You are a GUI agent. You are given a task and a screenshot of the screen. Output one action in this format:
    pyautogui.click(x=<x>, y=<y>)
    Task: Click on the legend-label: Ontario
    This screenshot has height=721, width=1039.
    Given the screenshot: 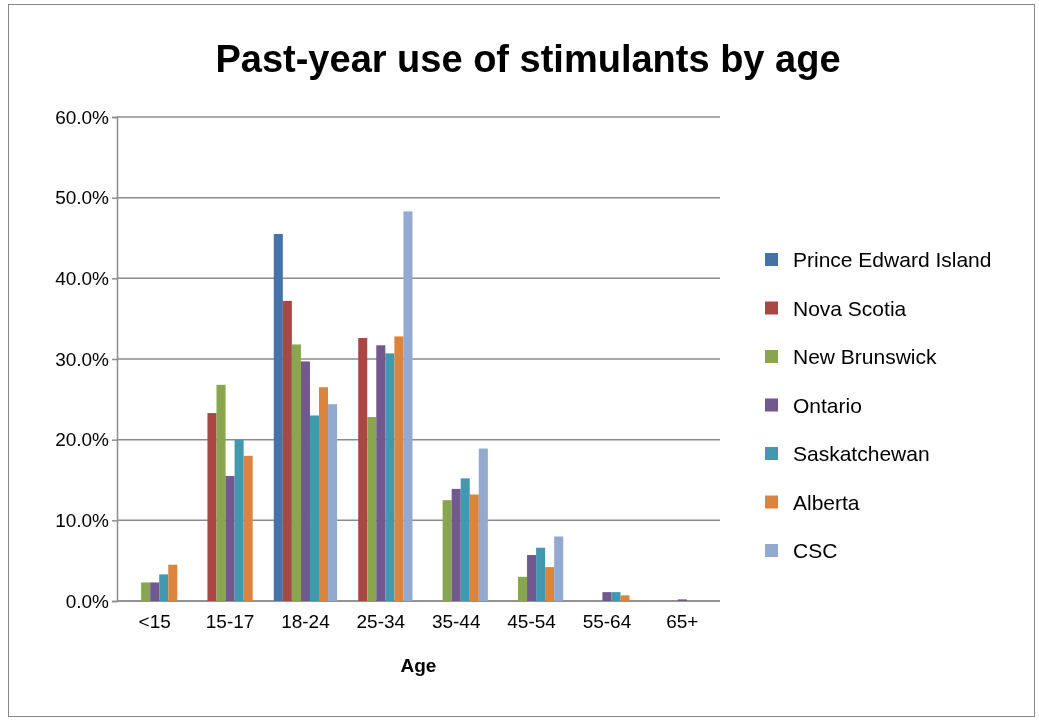 What is the action you would take?
    pyautogui.click(x=827, y=405)
    